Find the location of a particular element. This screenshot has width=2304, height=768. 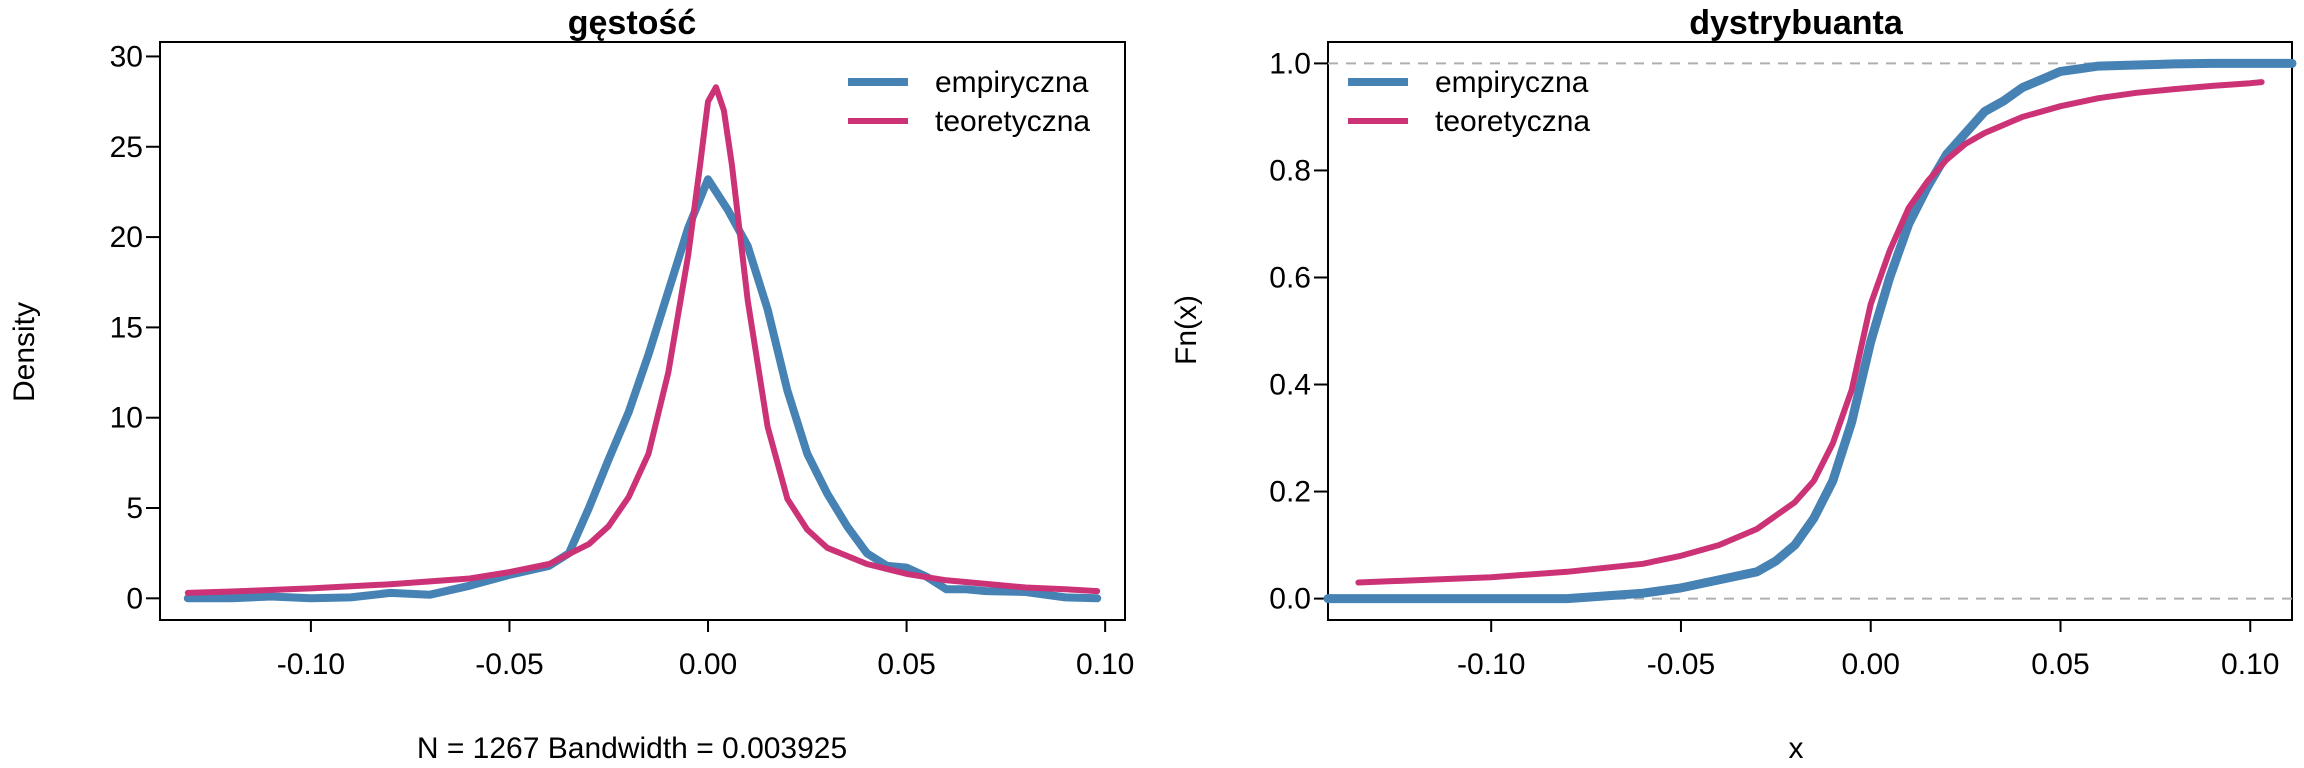

cdf-y-tick-label: 1.0 is located at coordinates (1290, 63).